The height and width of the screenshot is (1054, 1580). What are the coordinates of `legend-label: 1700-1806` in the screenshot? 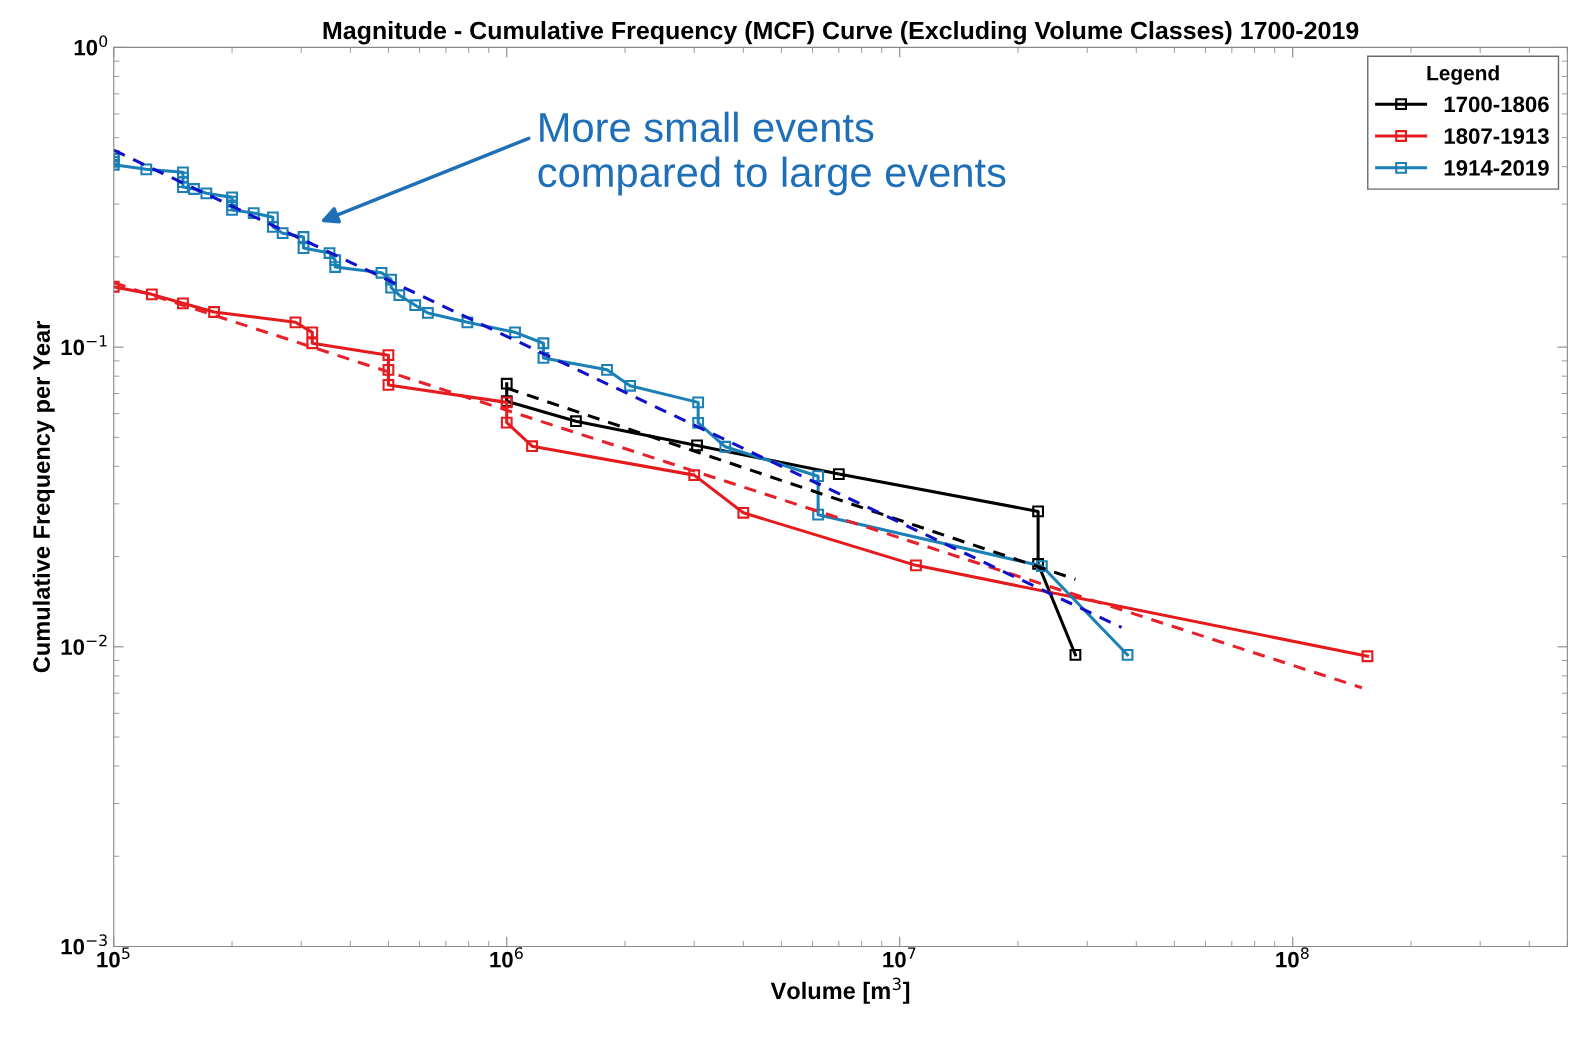 It's located at (1496, 104).